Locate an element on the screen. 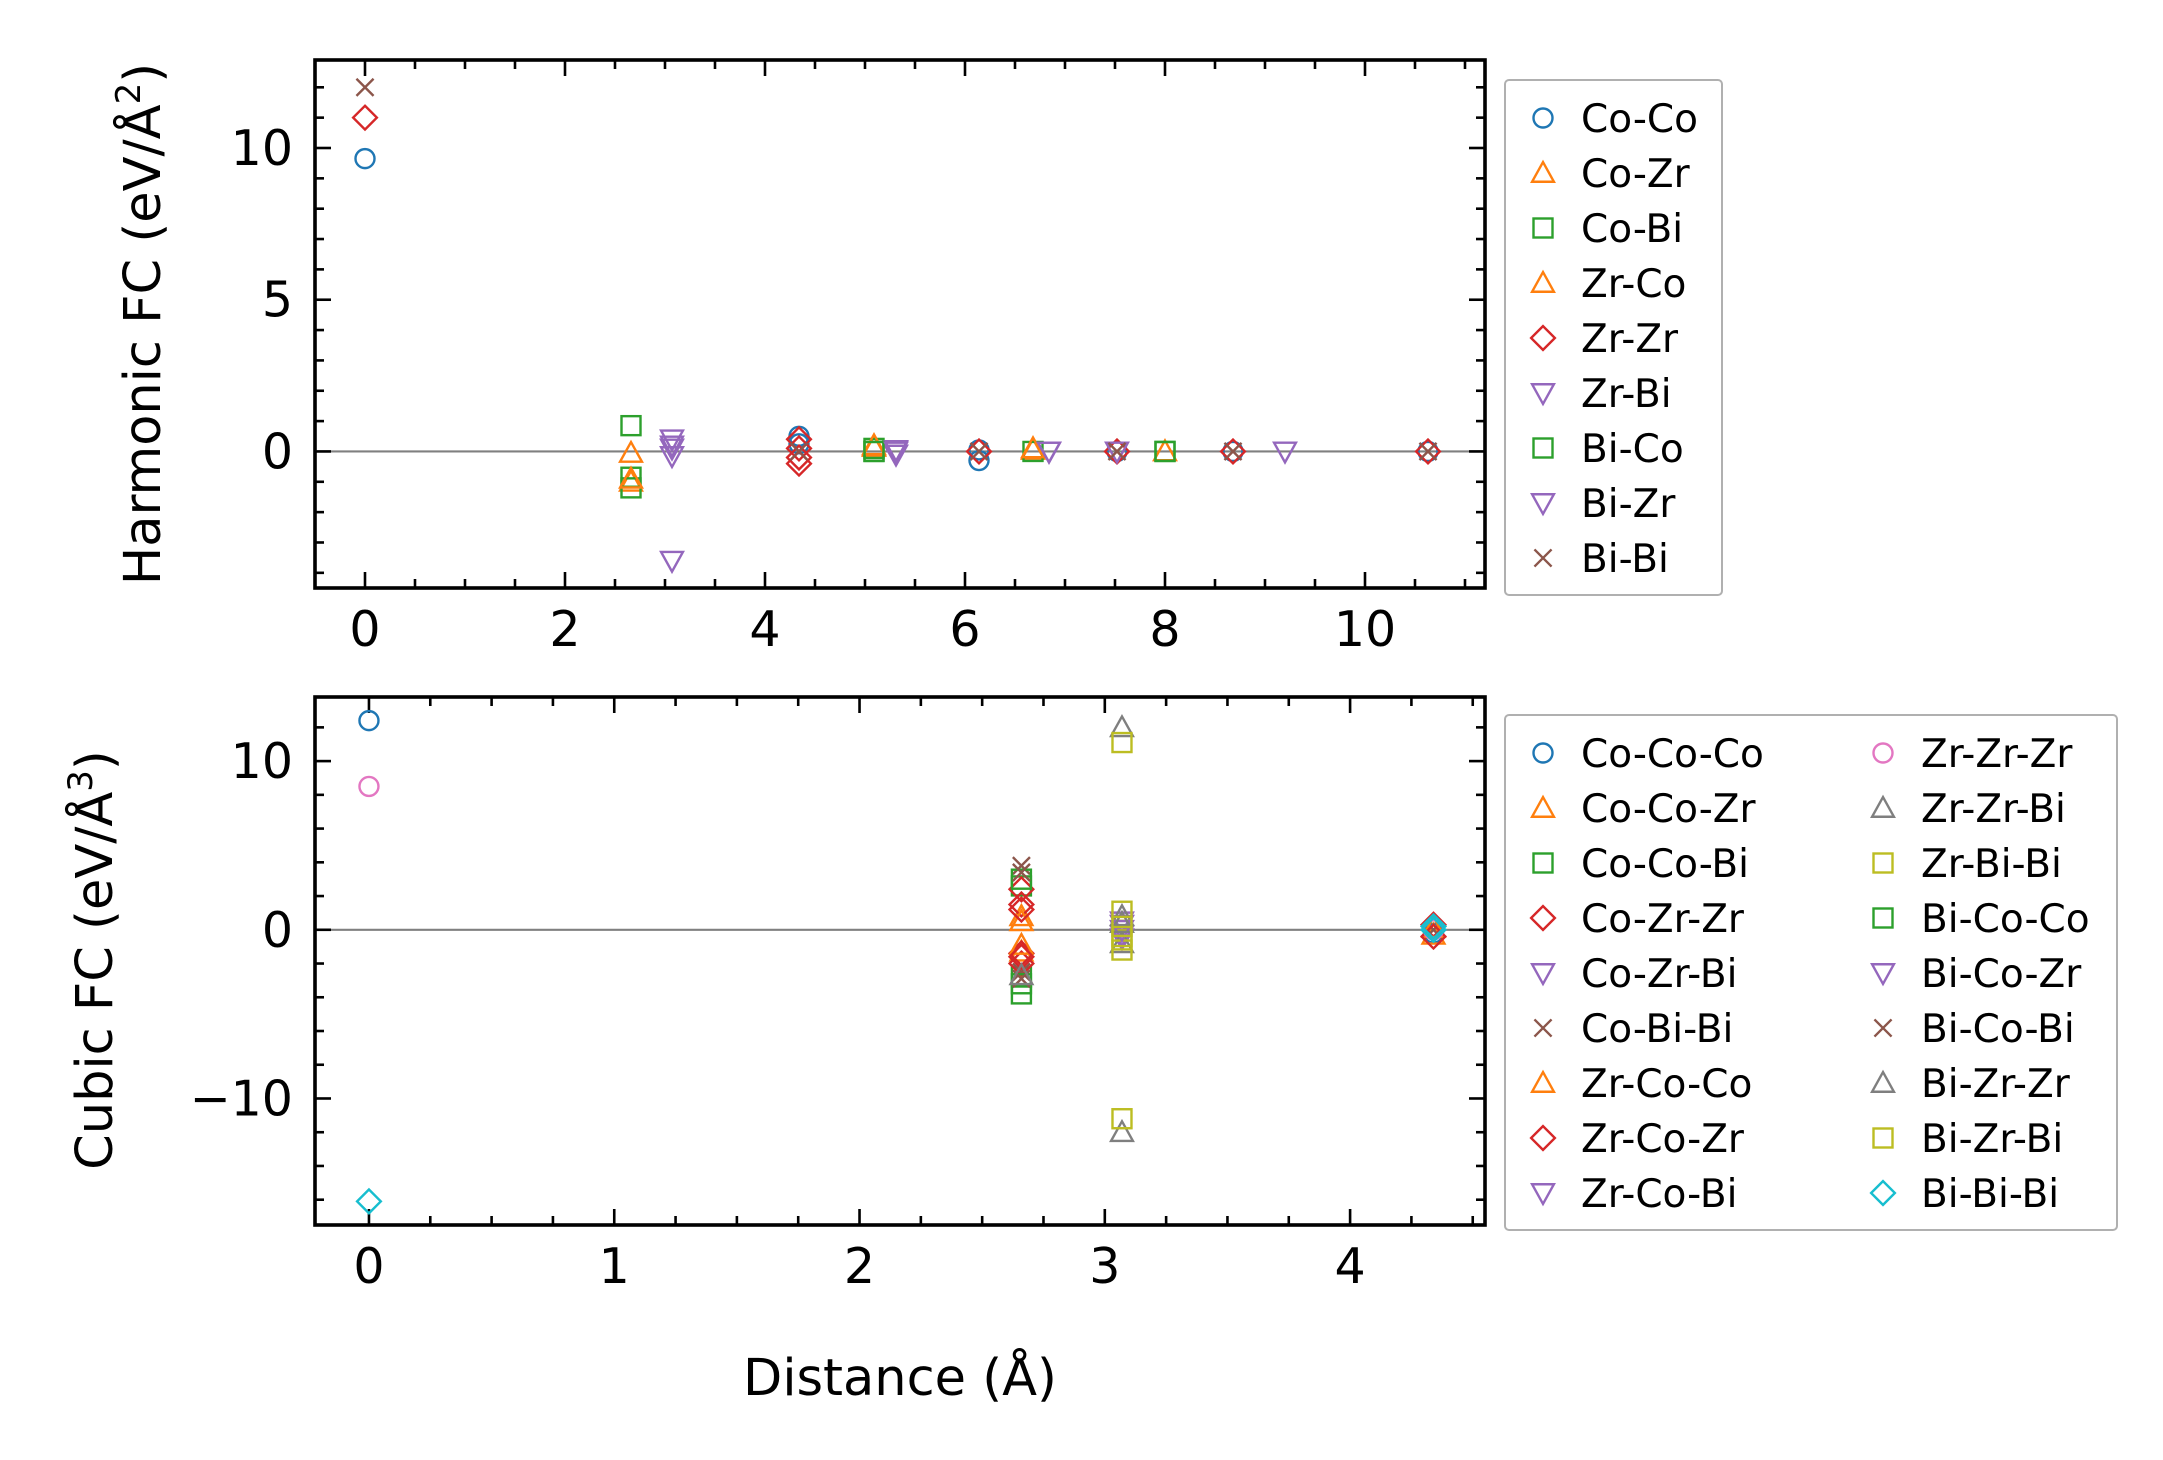  cubic-legend-entry-co-co-zr: Co-Co-Zr is located at coordinates (1643, 809).